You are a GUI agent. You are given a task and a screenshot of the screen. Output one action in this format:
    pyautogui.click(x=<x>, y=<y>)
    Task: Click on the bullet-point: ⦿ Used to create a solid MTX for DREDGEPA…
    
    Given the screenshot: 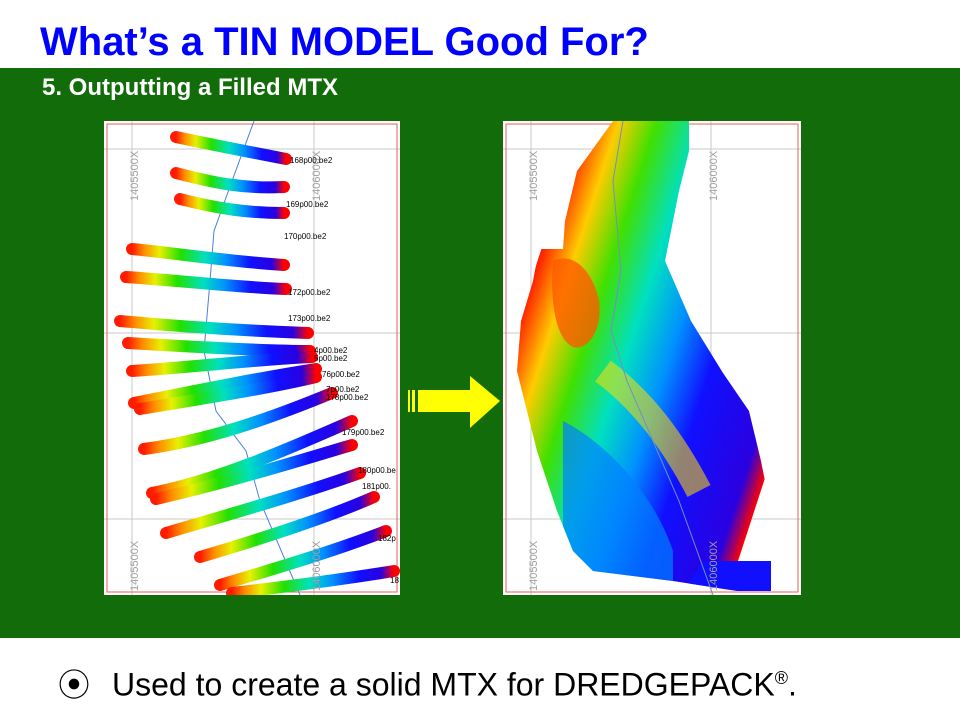 What is the action you would take?
    pyautogui.click(x=427, y=681)
    